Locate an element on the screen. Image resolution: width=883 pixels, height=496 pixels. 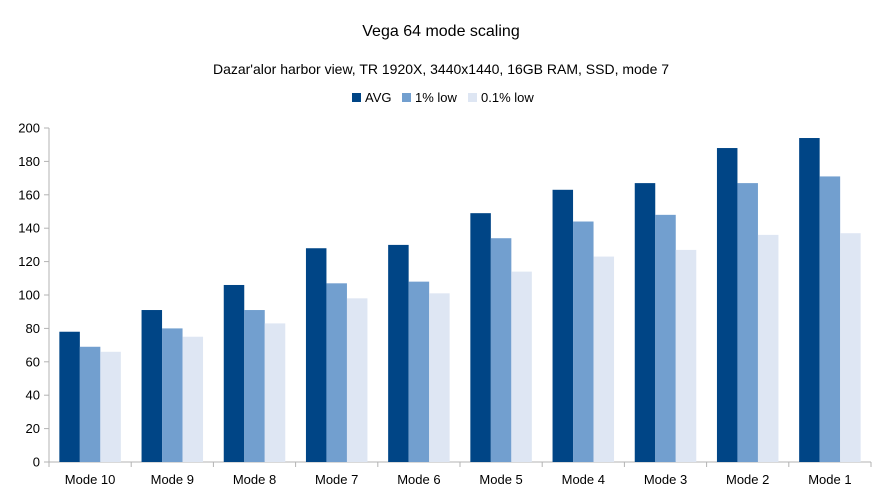
x-tick-label: Mode 7 is located at coordinates (336, 479).